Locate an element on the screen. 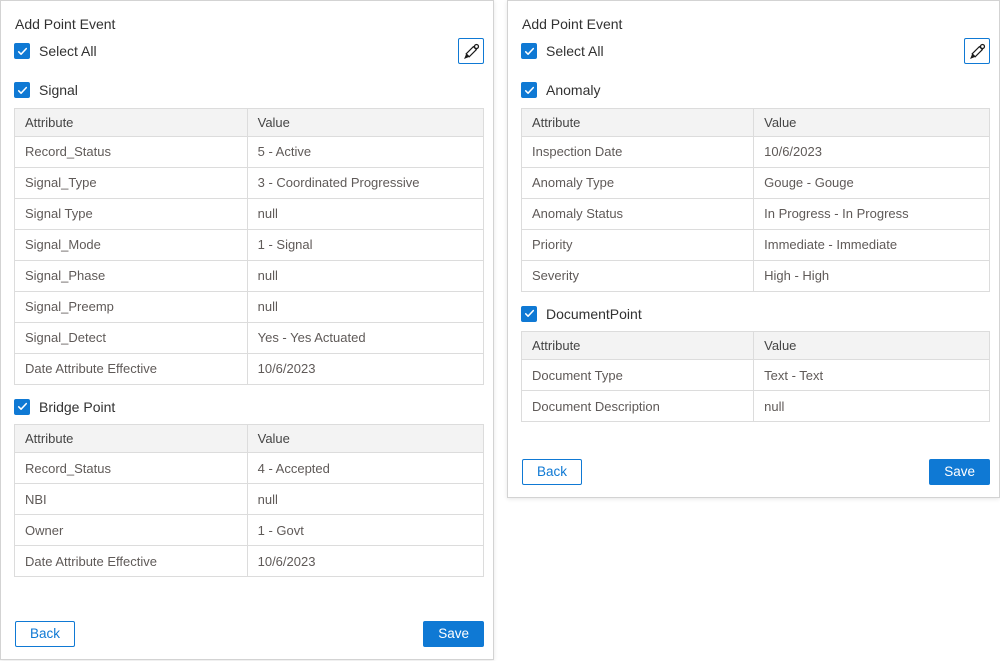 The height and width of the screenshot is (661, 1000). table-row: Date Attribute Effective 10/6/2023 is located at coordinates (249, 561).